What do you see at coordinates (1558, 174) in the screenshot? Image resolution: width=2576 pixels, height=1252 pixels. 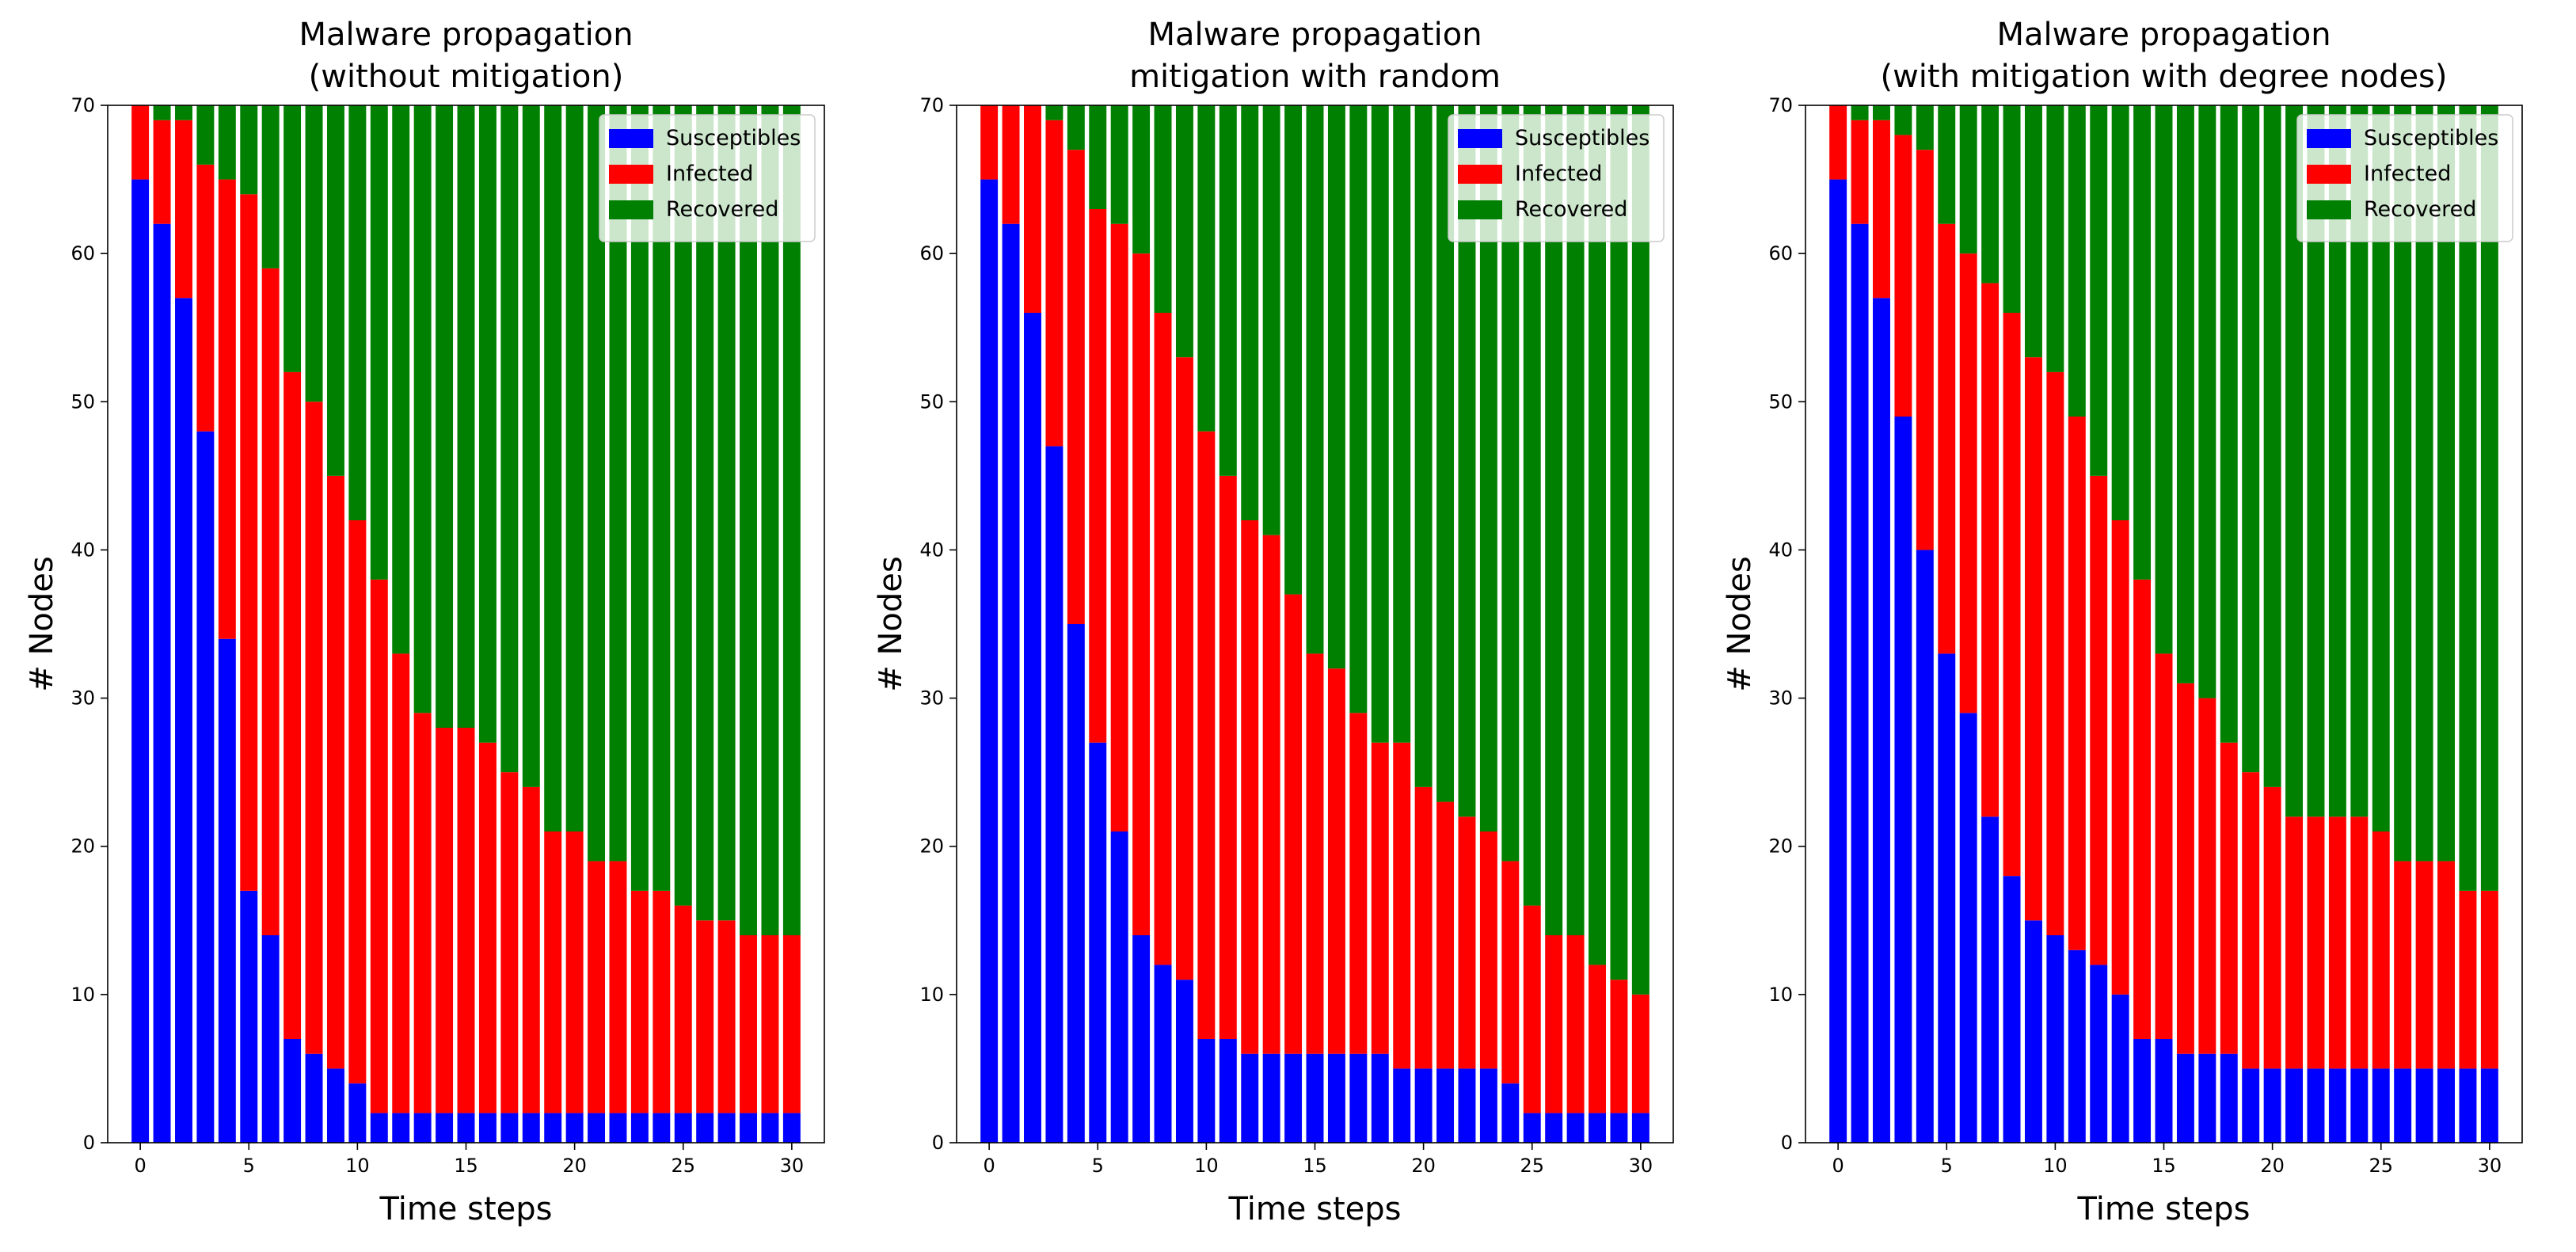 I see `legend-label-infected: Infected` at bounding box center [1558, 174].